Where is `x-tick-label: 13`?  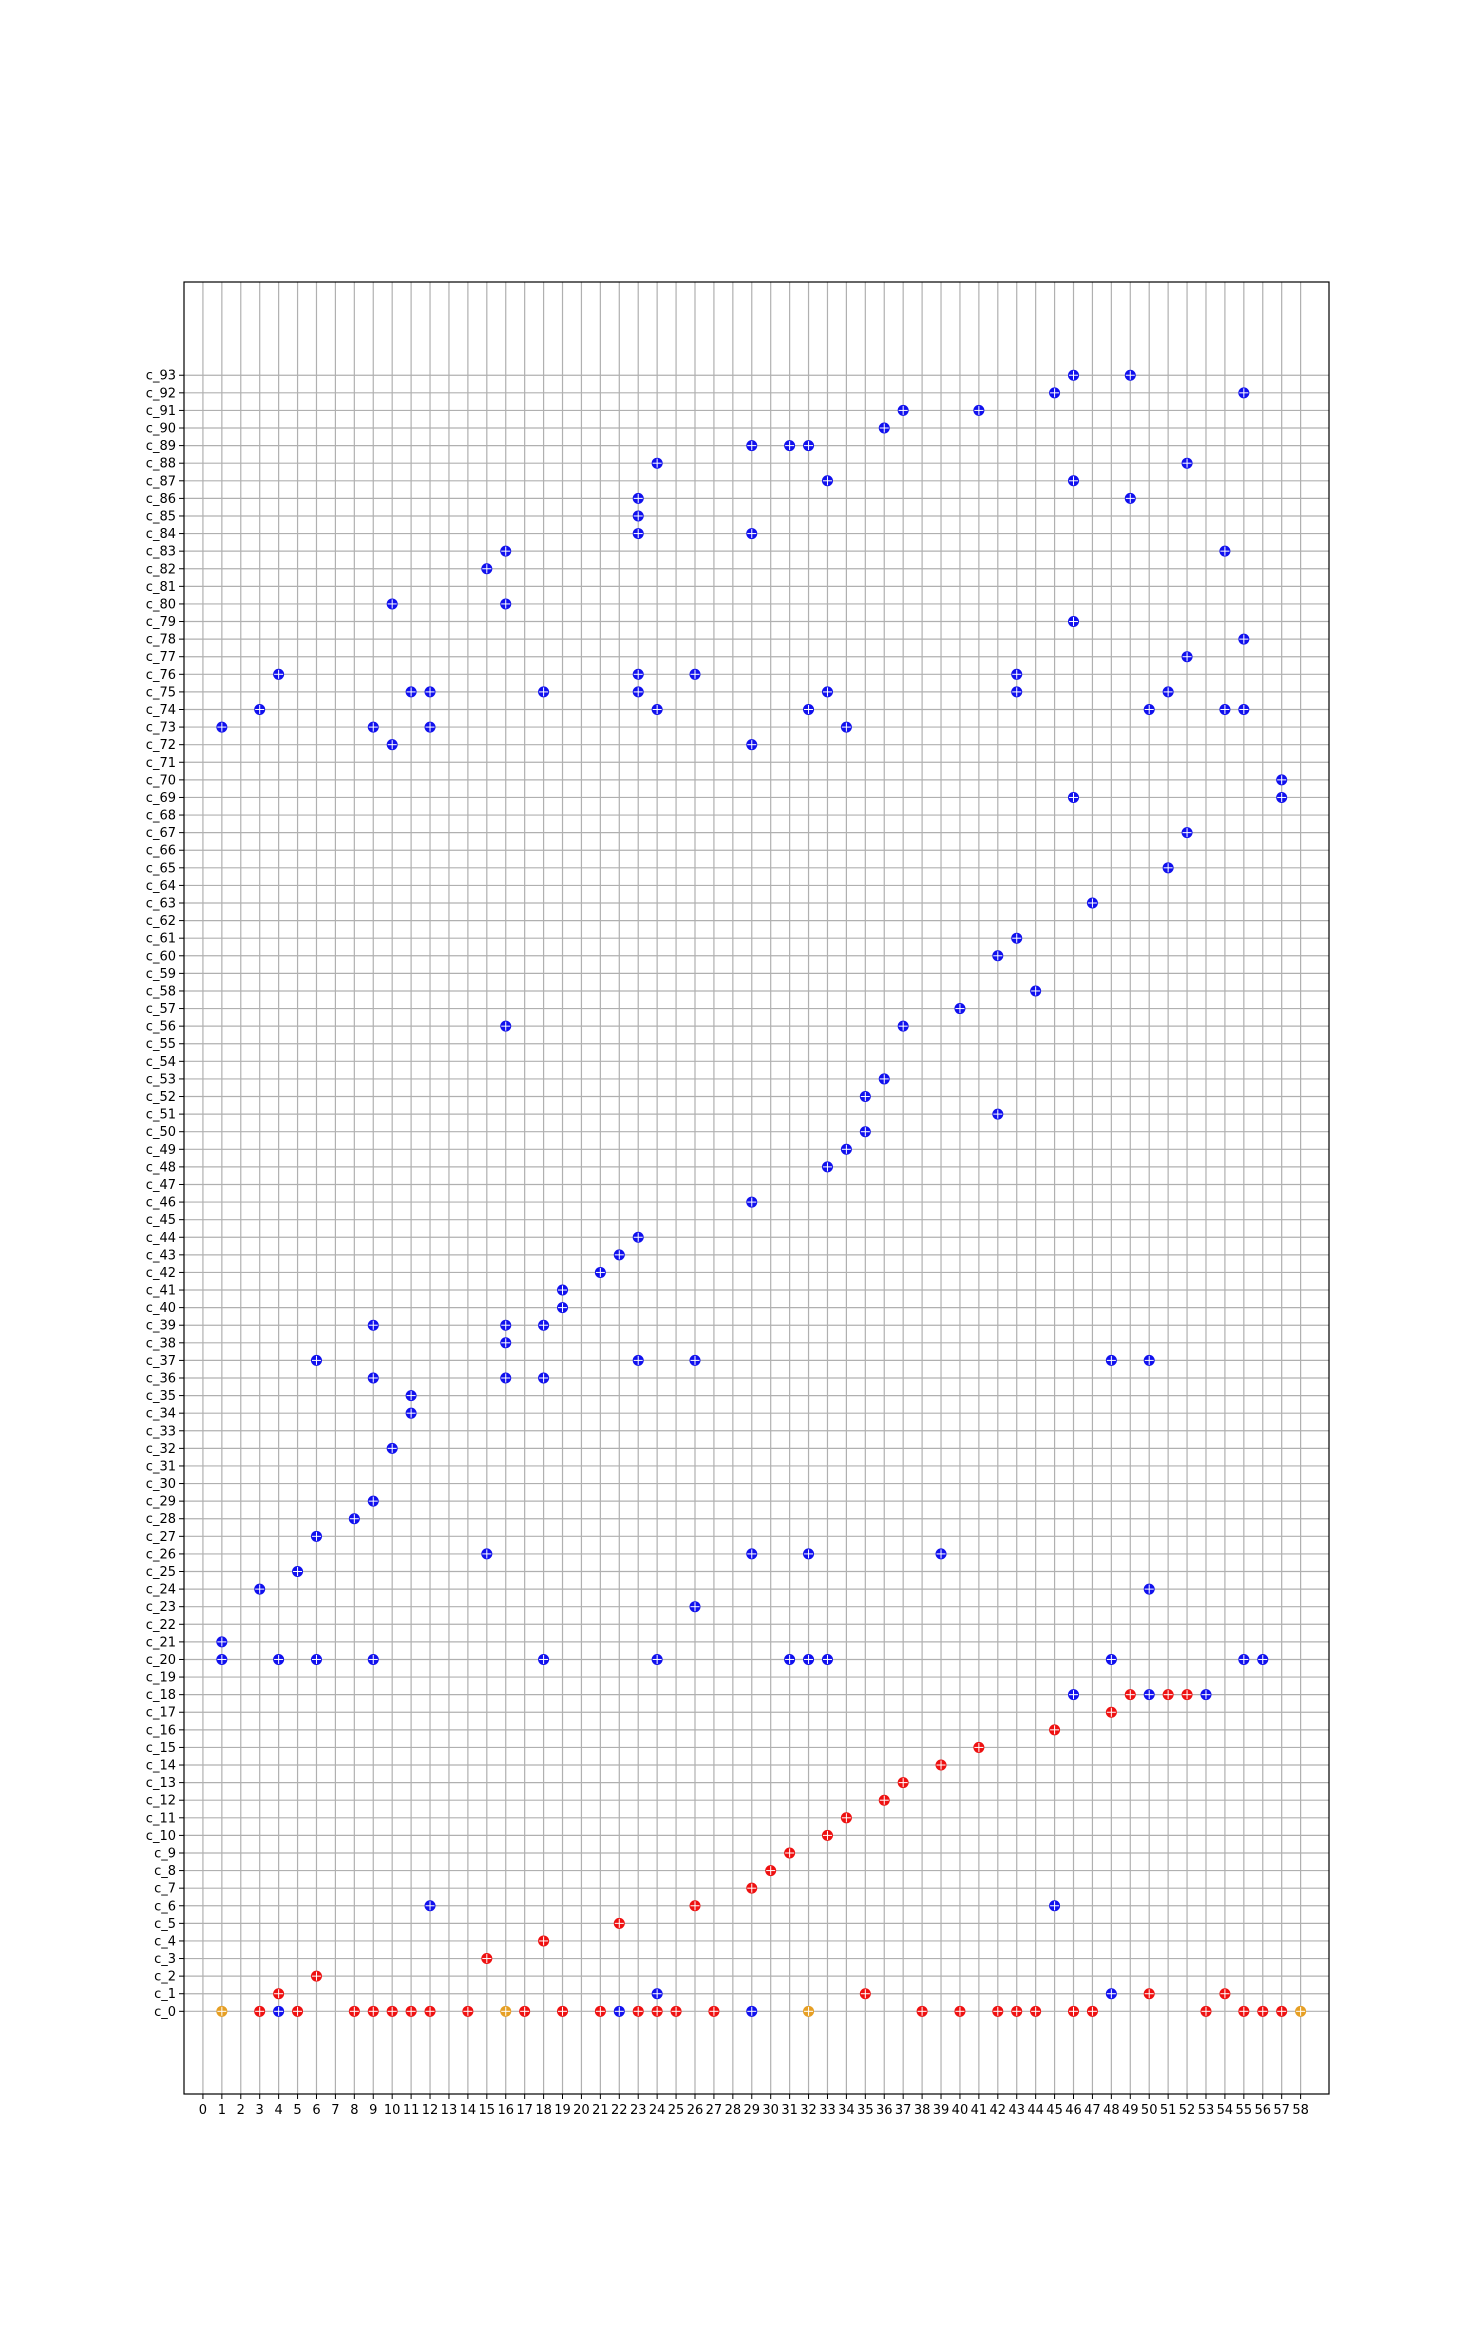
x-tick-label: 13 is located at coordinates (449, 2110).